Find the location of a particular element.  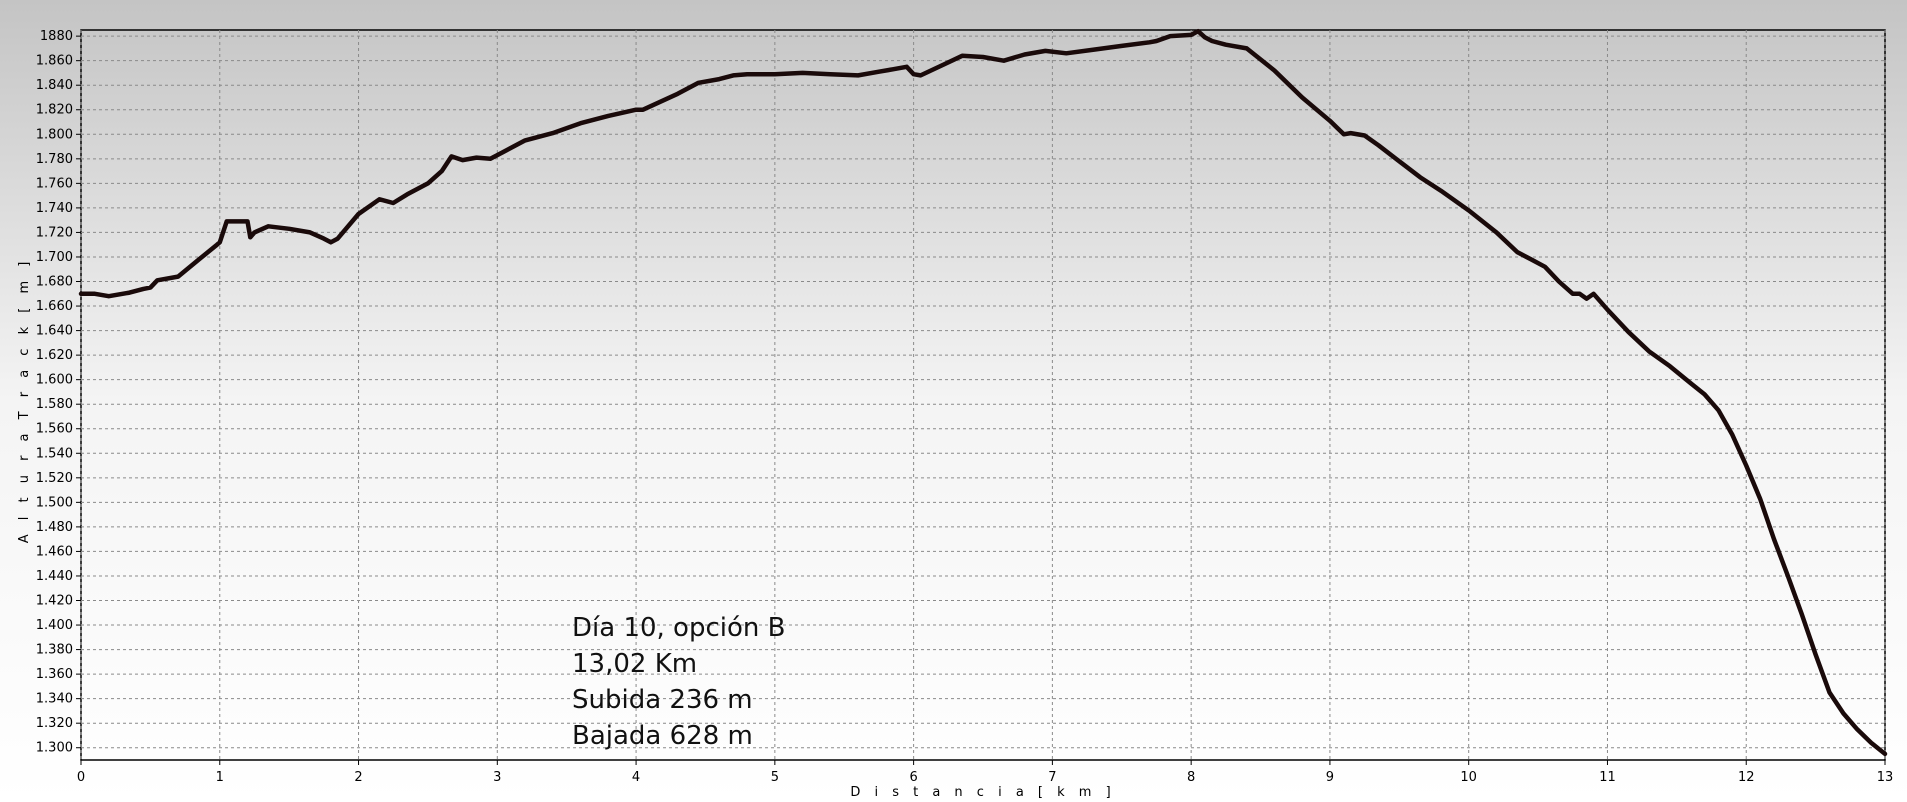

x-tick-label: 0 is located at coordinates (81, 777).